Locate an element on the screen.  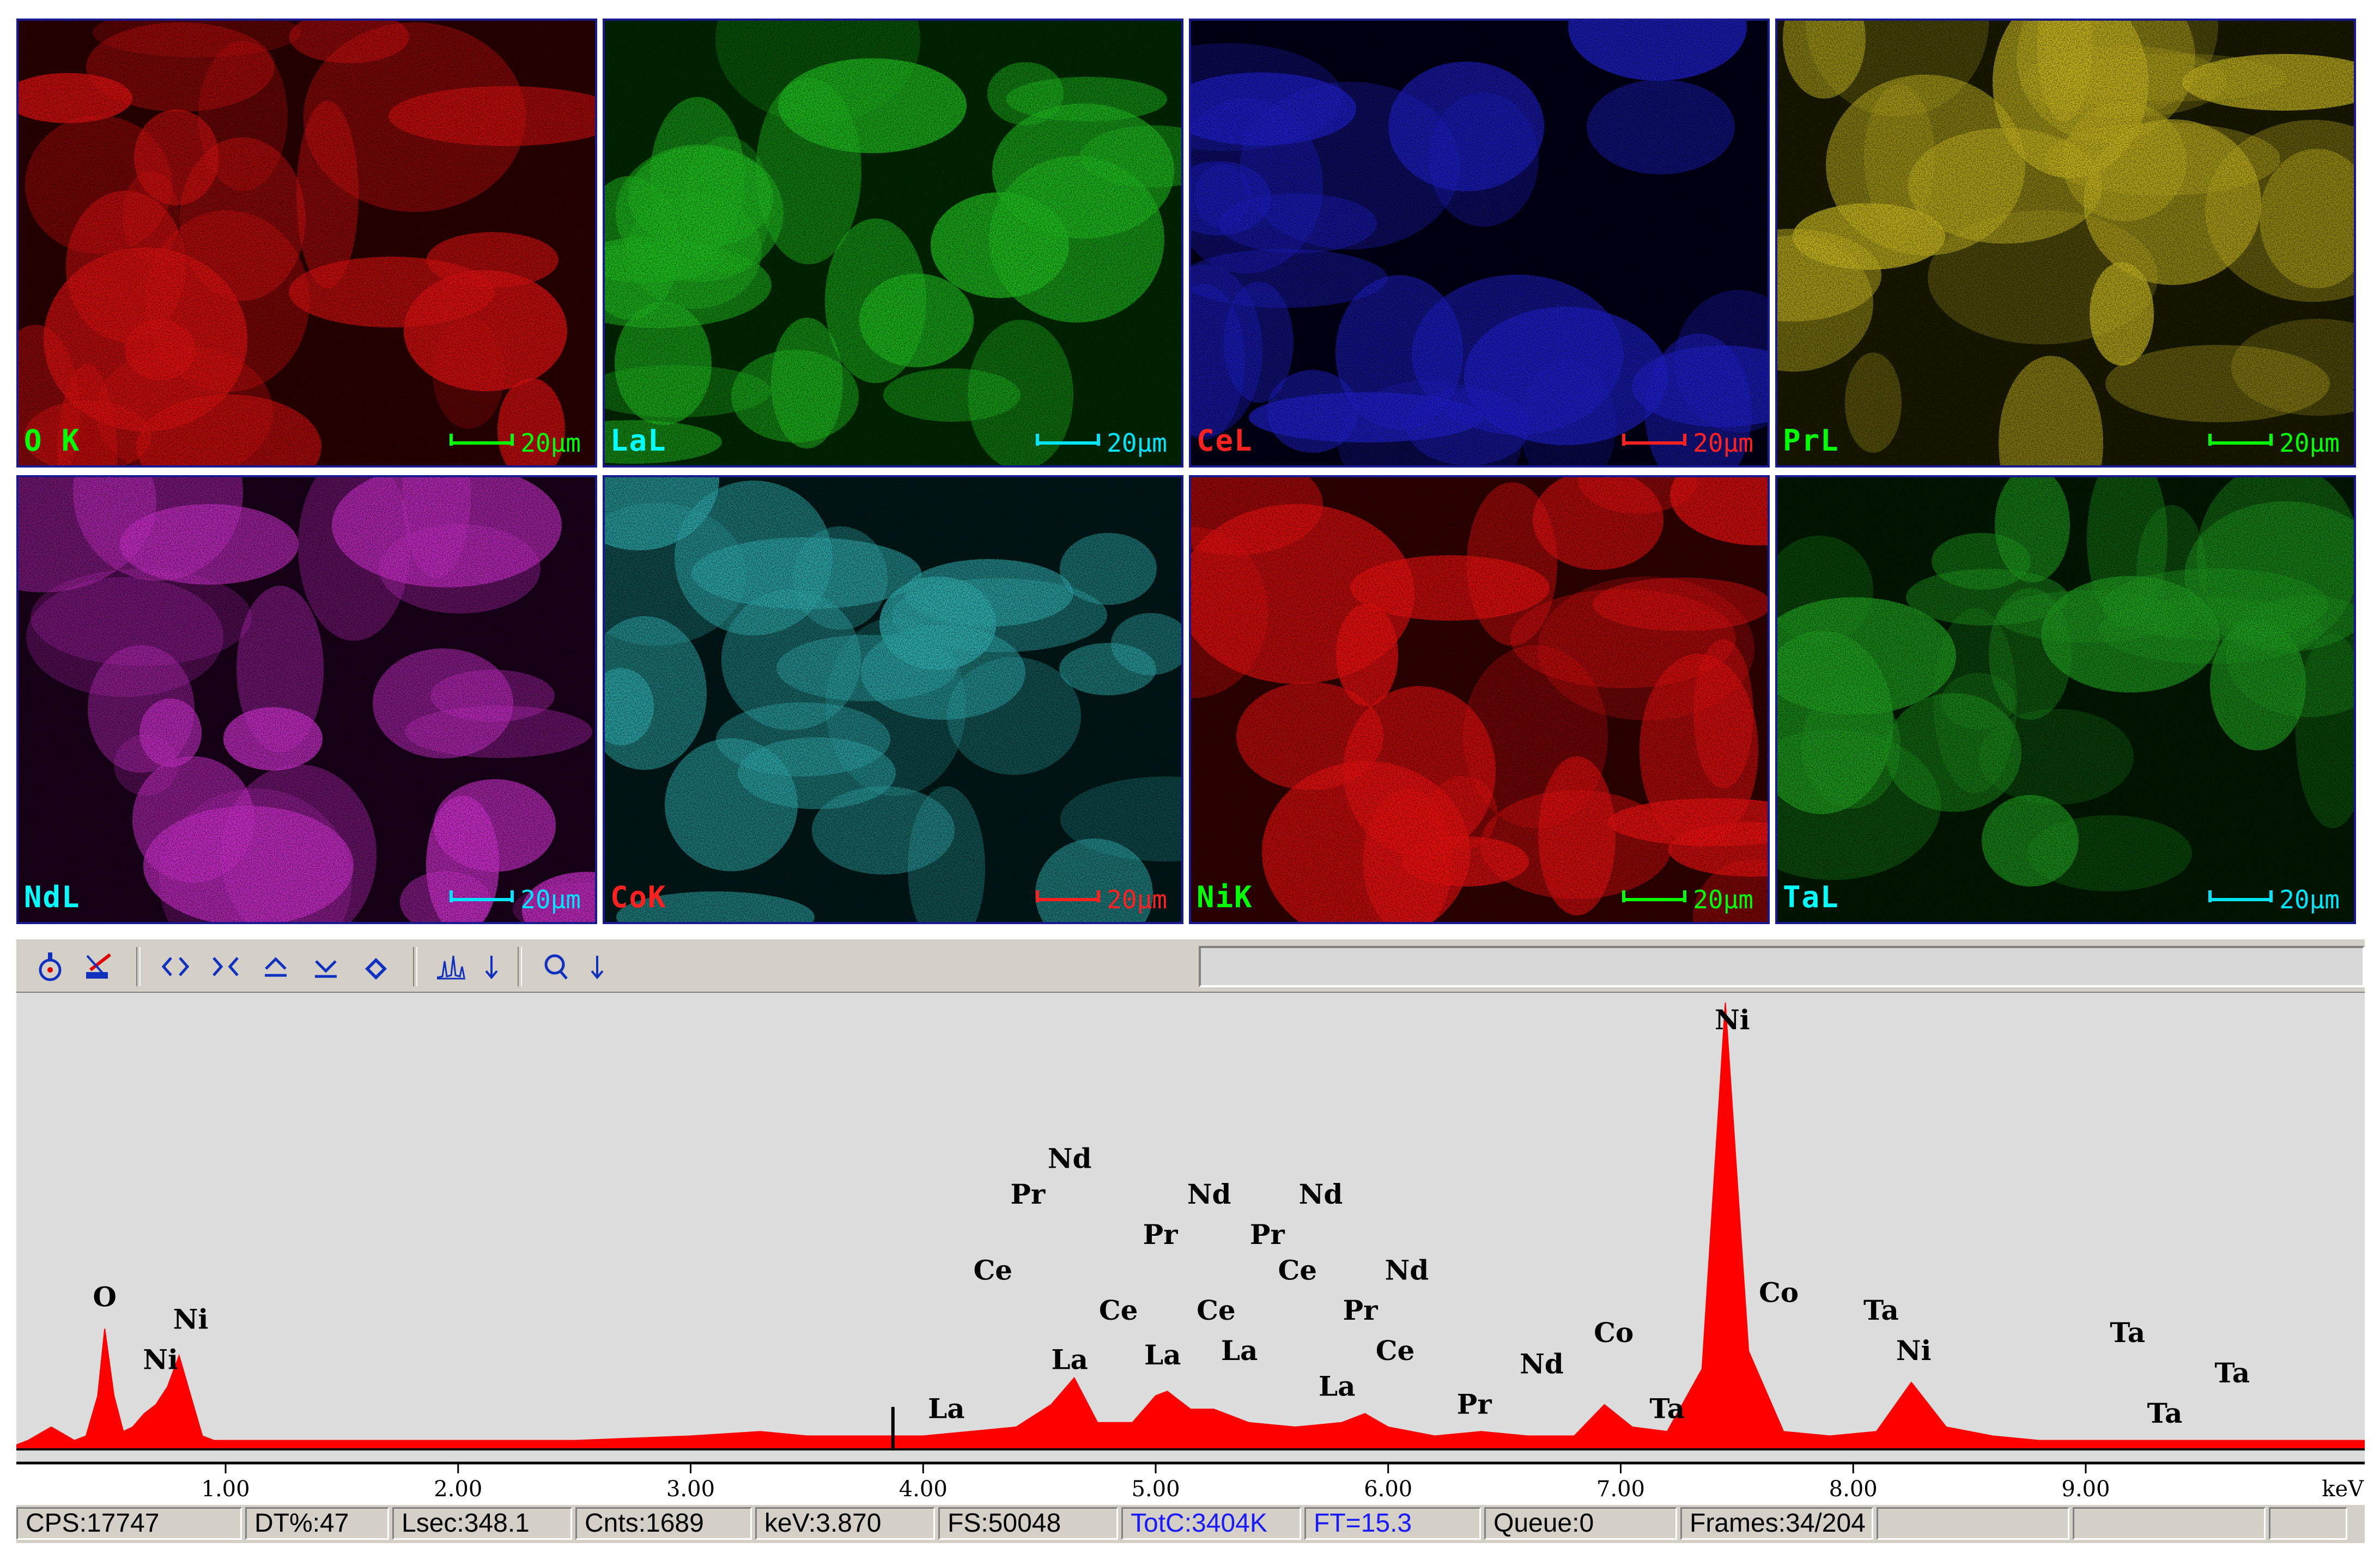
energy-axis: 1.00 2.00 3.00 4.00 5.00 6.00 7.00 8.00 9.00 keV is located at coordinates (1190, 1483).